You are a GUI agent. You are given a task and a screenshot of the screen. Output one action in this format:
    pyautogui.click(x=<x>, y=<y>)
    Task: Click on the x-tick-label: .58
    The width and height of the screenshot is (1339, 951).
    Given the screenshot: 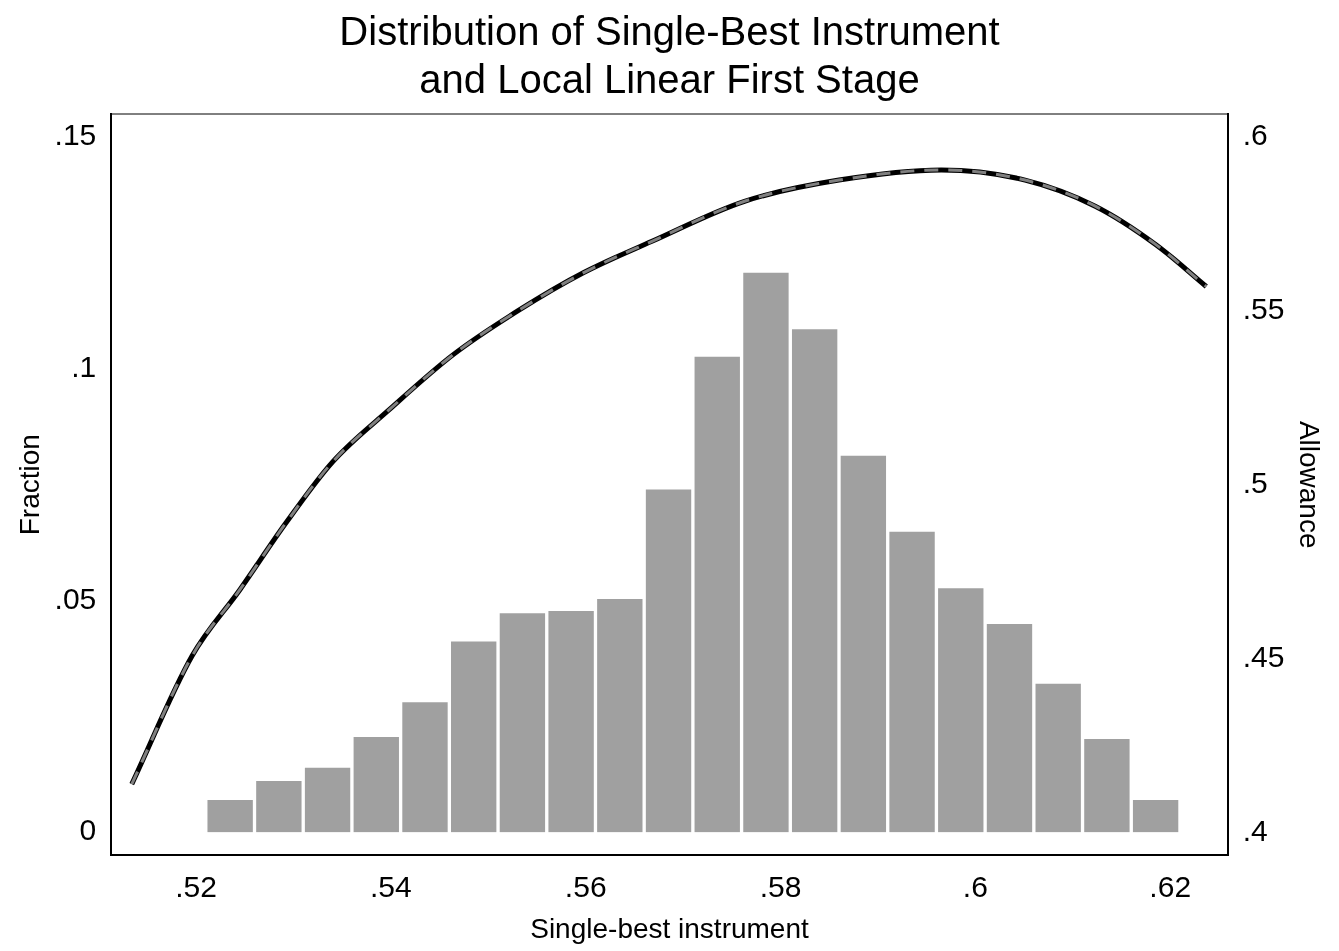 What is the action you would take?
    pyautogui.click(x=780, y=886)
    